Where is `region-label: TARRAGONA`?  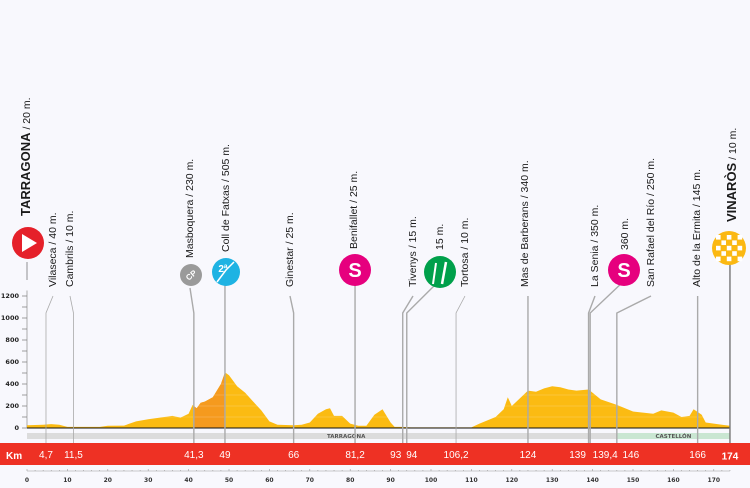
region-label: TARRAGONA is located at coordinates (346, 437).